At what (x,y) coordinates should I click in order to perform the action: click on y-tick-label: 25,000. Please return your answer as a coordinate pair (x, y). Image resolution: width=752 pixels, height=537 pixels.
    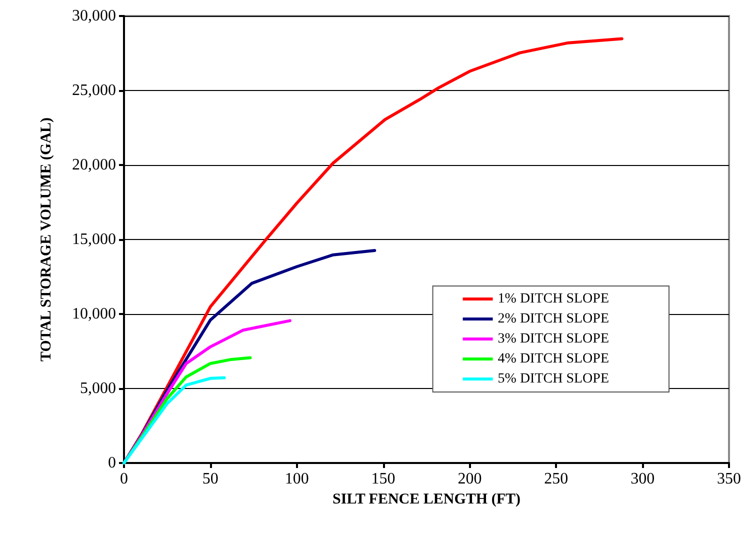
    Looking at the image, I should click on (94, 90).